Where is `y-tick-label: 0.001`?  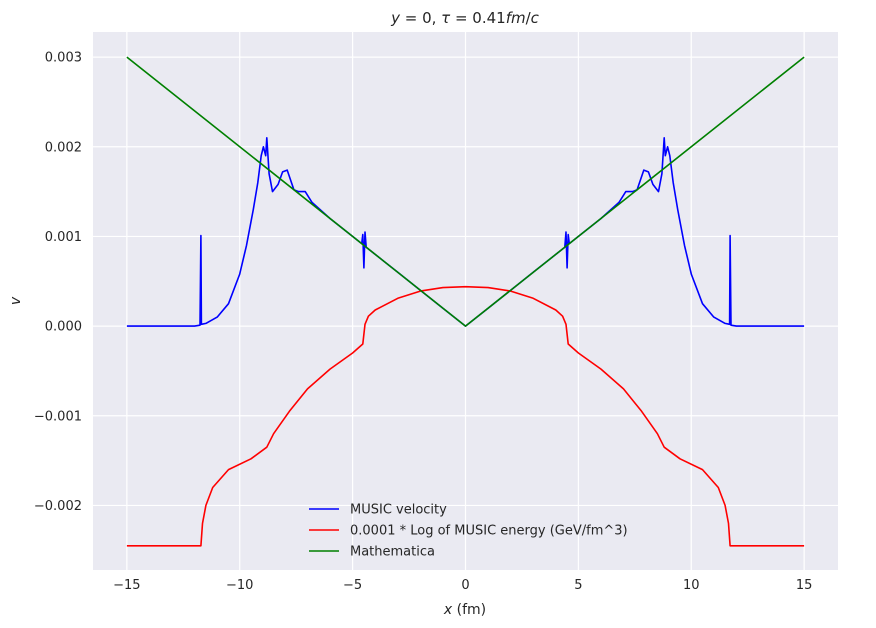
y-tick-label: 0.001 is located at coordinates (63, 237).